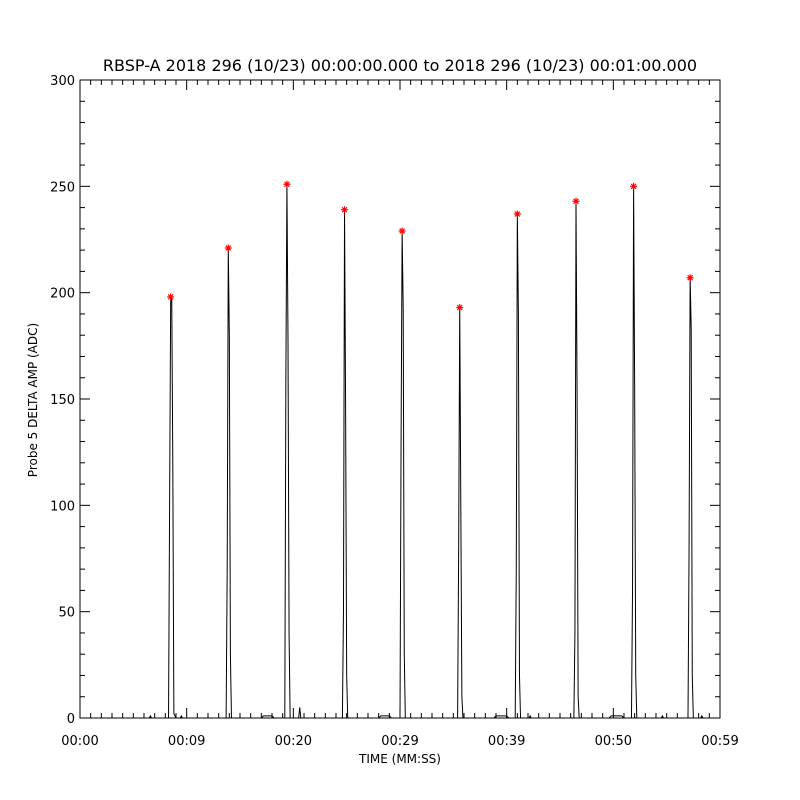 This screenshot has height=800, width=800. Describe the element at coordinates (506, 741) in the screenshot. I see `x-tick-label: 00:39` at that location.